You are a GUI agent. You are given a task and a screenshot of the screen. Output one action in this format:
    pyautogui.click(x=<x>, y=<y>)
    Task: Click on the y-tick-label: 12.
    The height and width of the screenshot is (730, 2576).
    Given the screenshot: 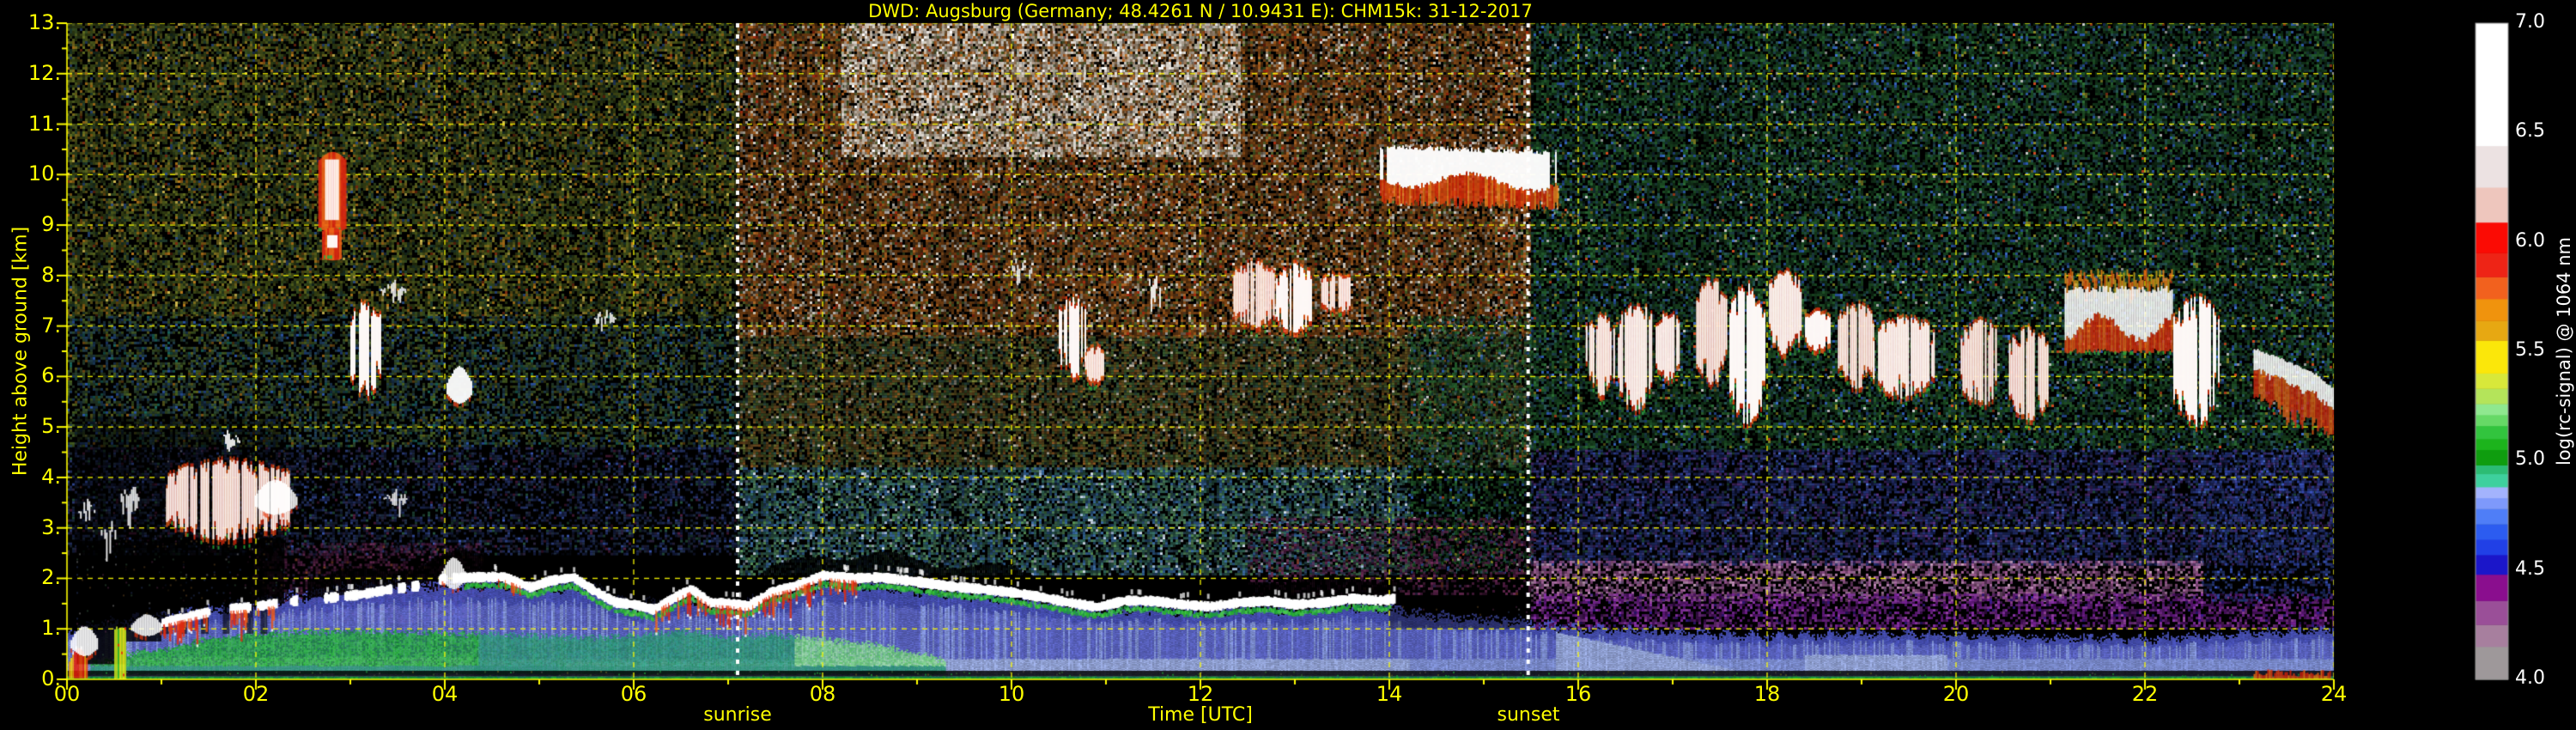 What is the action you would take?
    pyautogui.click(x=44, y=72)
    